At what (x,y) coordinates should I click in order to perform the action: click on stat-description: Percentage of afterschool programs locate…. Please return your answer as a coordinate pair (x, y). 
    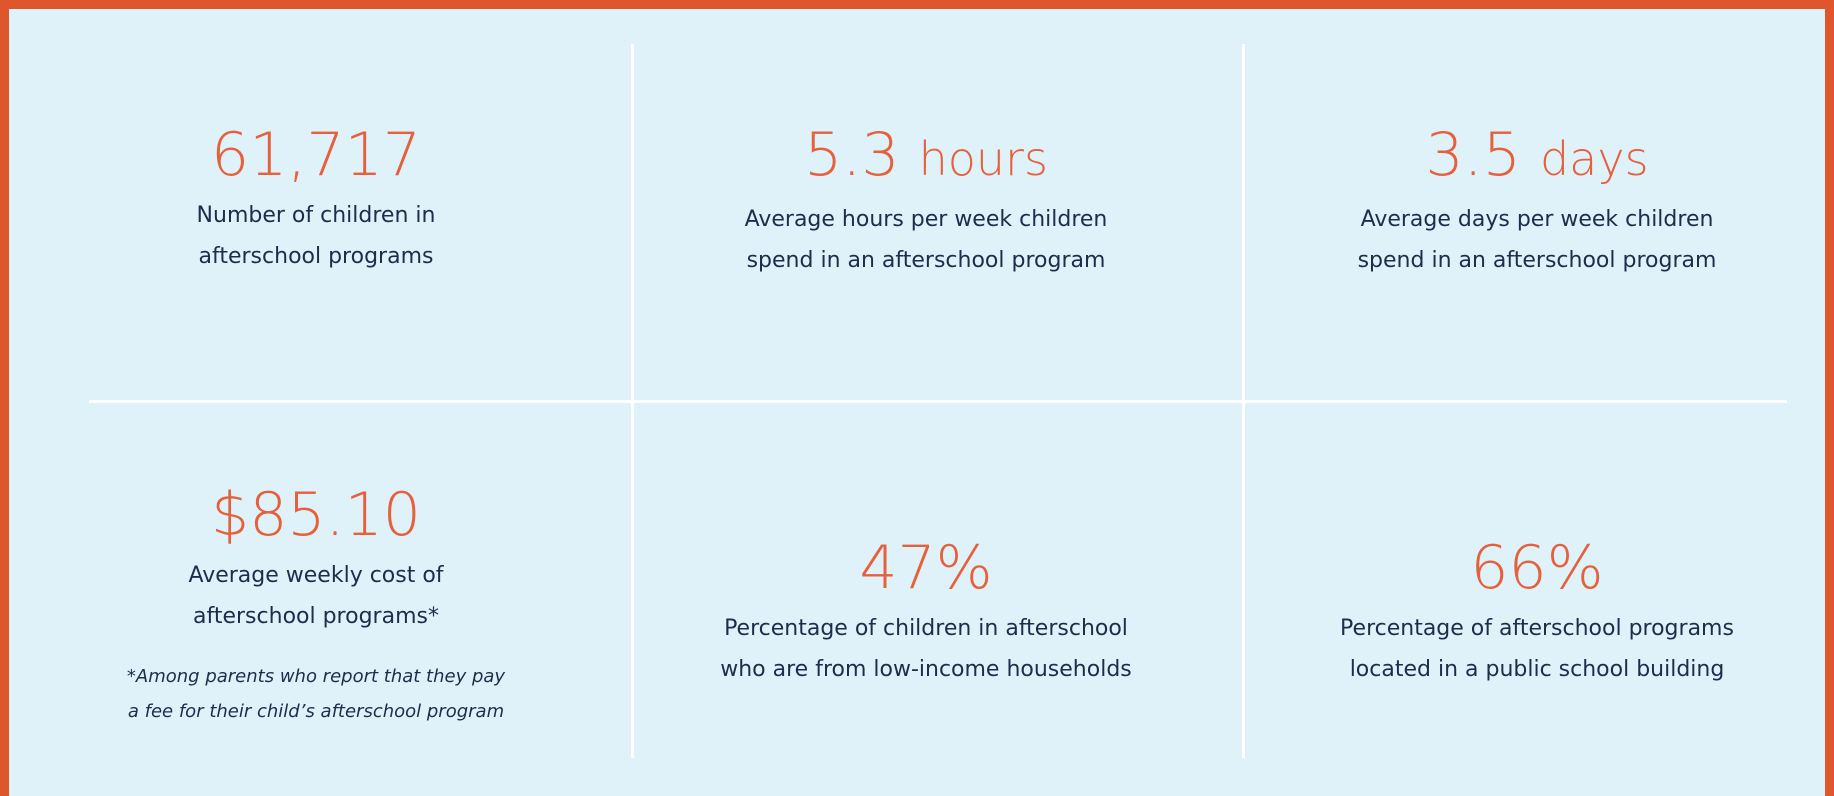
    Looking at the image, I should click on (1537, 649).